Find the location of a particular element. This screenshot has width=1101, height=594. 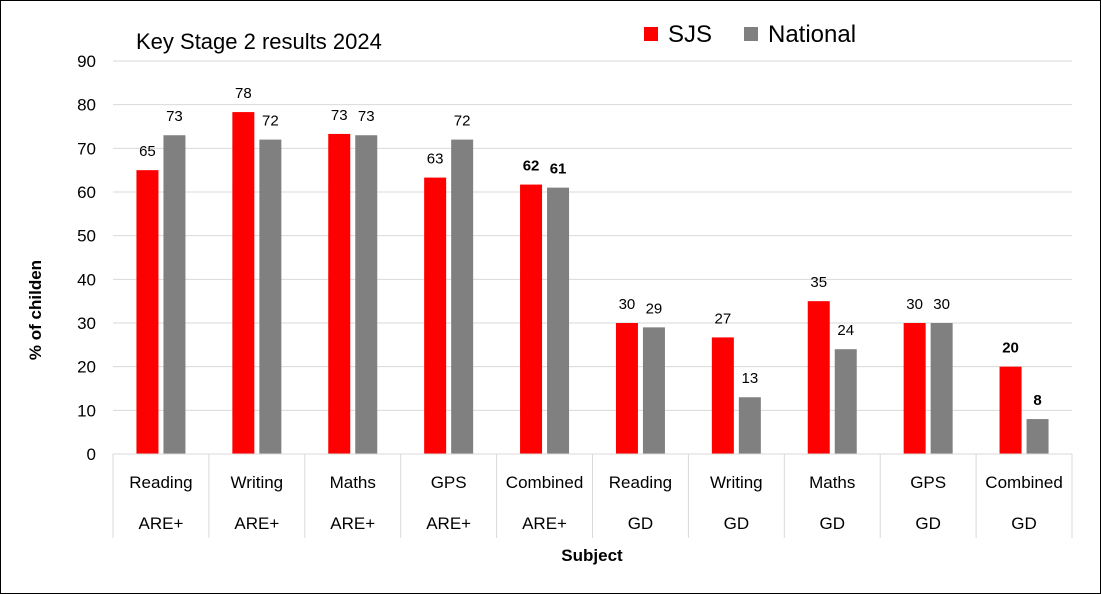

y-tick-label: 80 is located at coordinates (86, 105).